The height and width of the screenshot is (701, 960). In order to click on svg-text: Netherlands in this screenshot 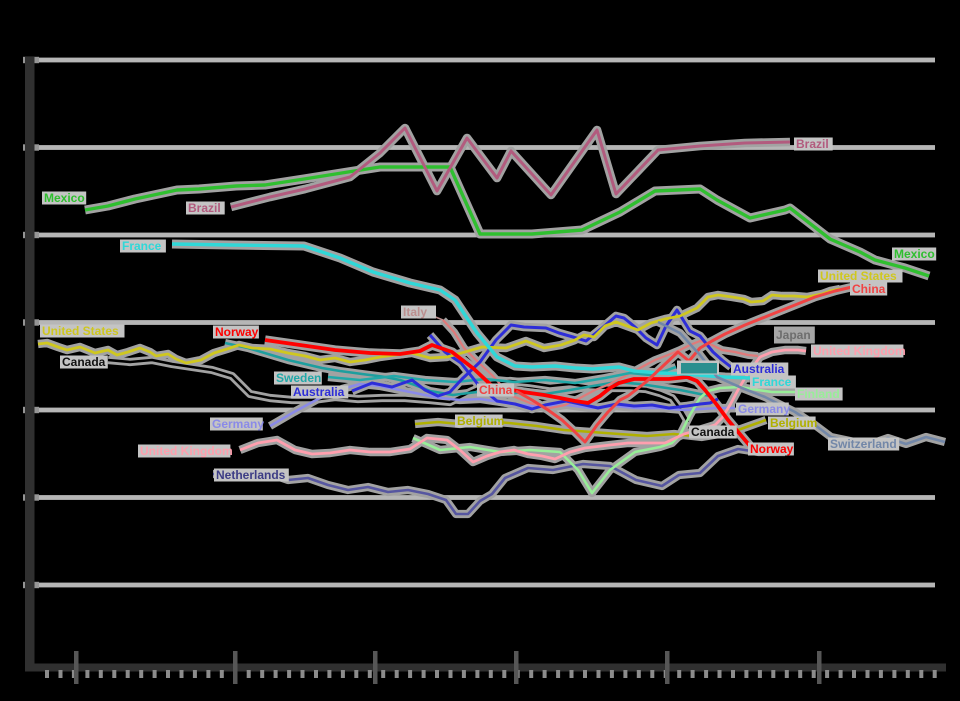, I will do `click(251, 475)`.